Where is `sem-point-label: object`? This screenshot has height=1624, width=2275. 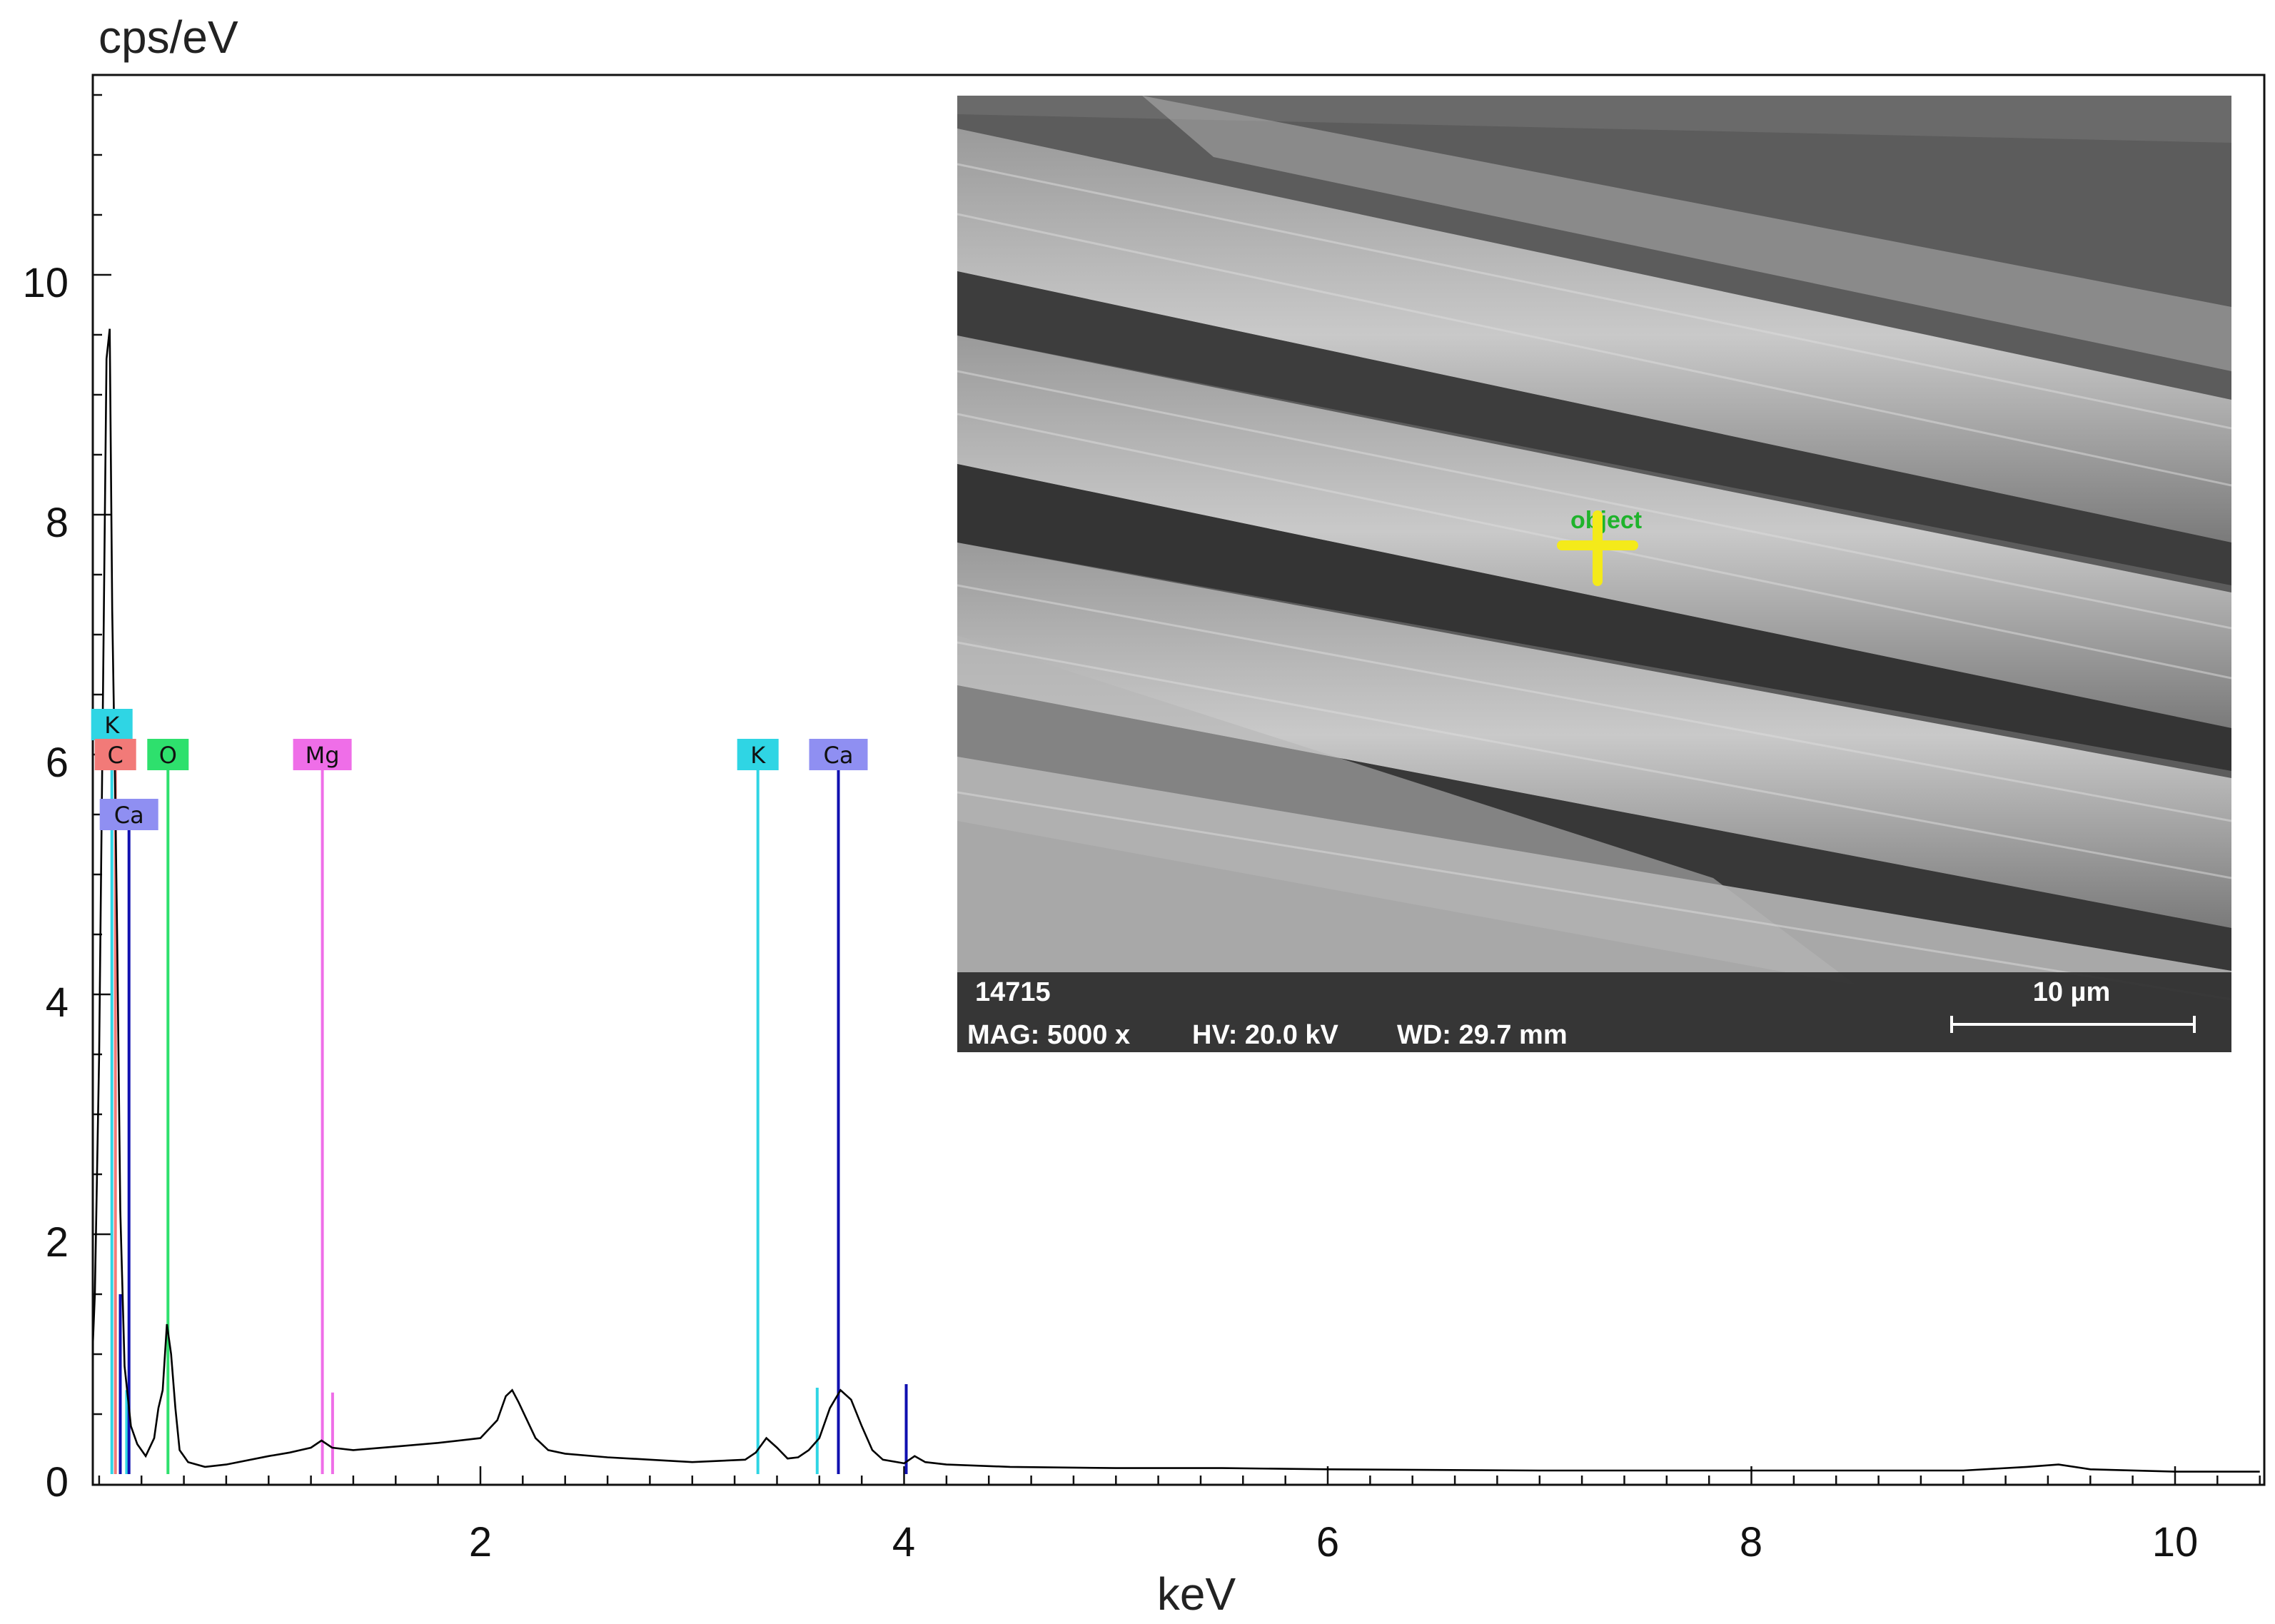 sem-point-label: object is located at coordinates (1606, 520).